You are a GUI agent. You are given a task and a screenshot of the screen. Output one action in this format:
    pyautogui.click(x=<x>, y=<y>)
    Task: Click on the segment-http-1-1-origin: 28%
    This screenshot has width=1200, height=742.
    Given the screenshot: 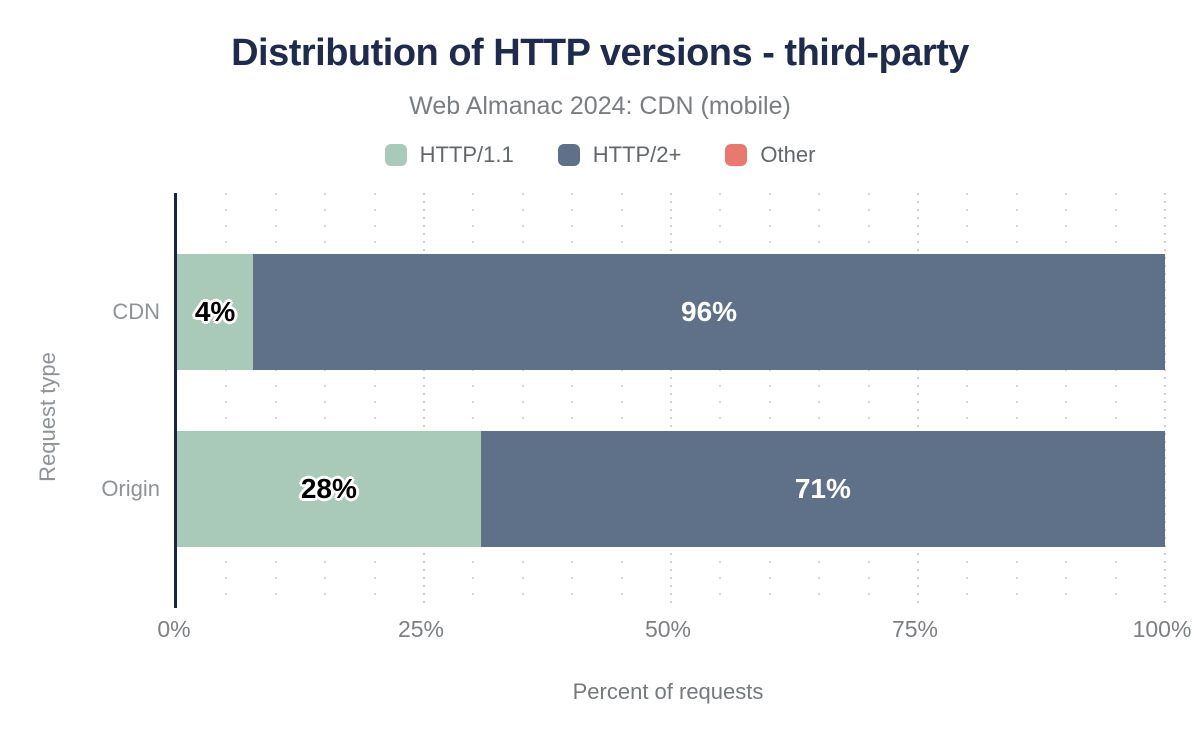 What is the action you would take?
    pyautogui.click(x=329, y=489)
    